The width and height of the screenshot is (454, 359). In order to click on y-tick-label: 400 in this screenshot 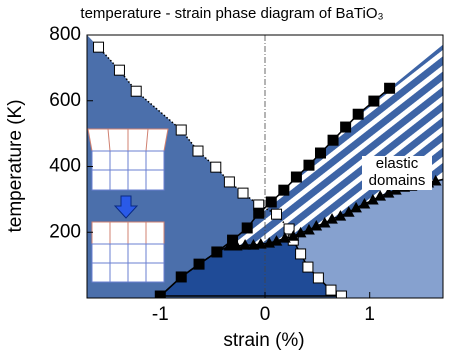, I will do `click(65, 166)`.